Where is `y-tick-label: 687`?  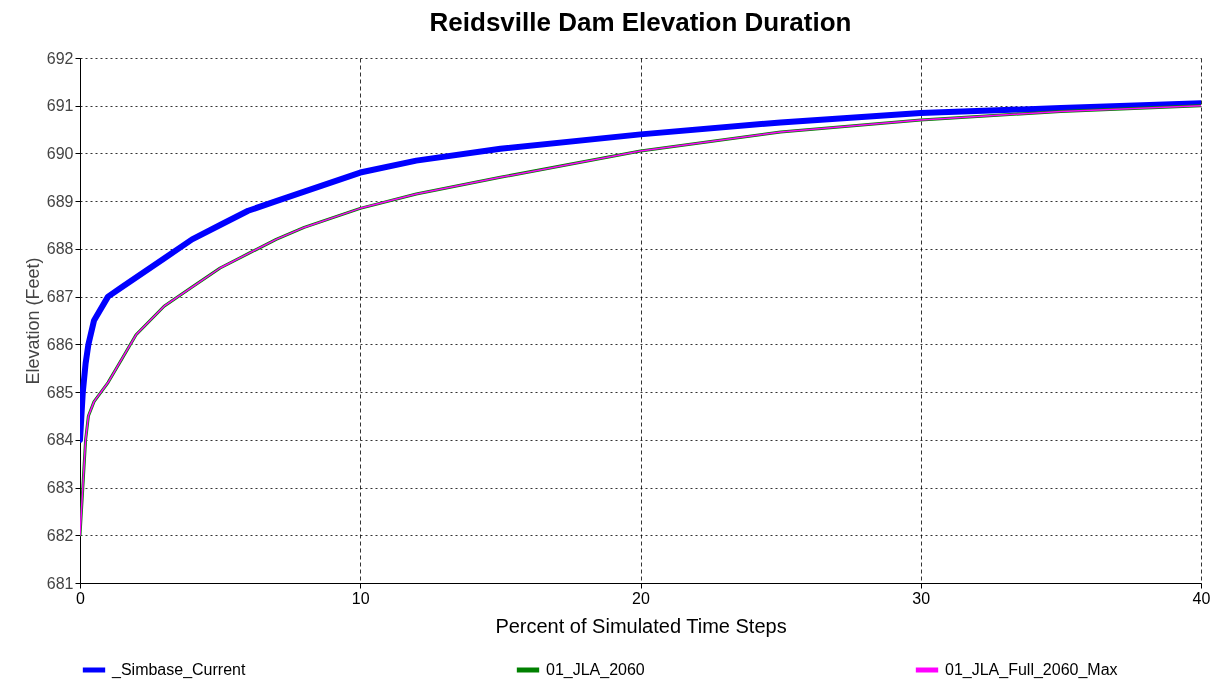 y-tick-label: 687 is located at coordinates (60, 297).